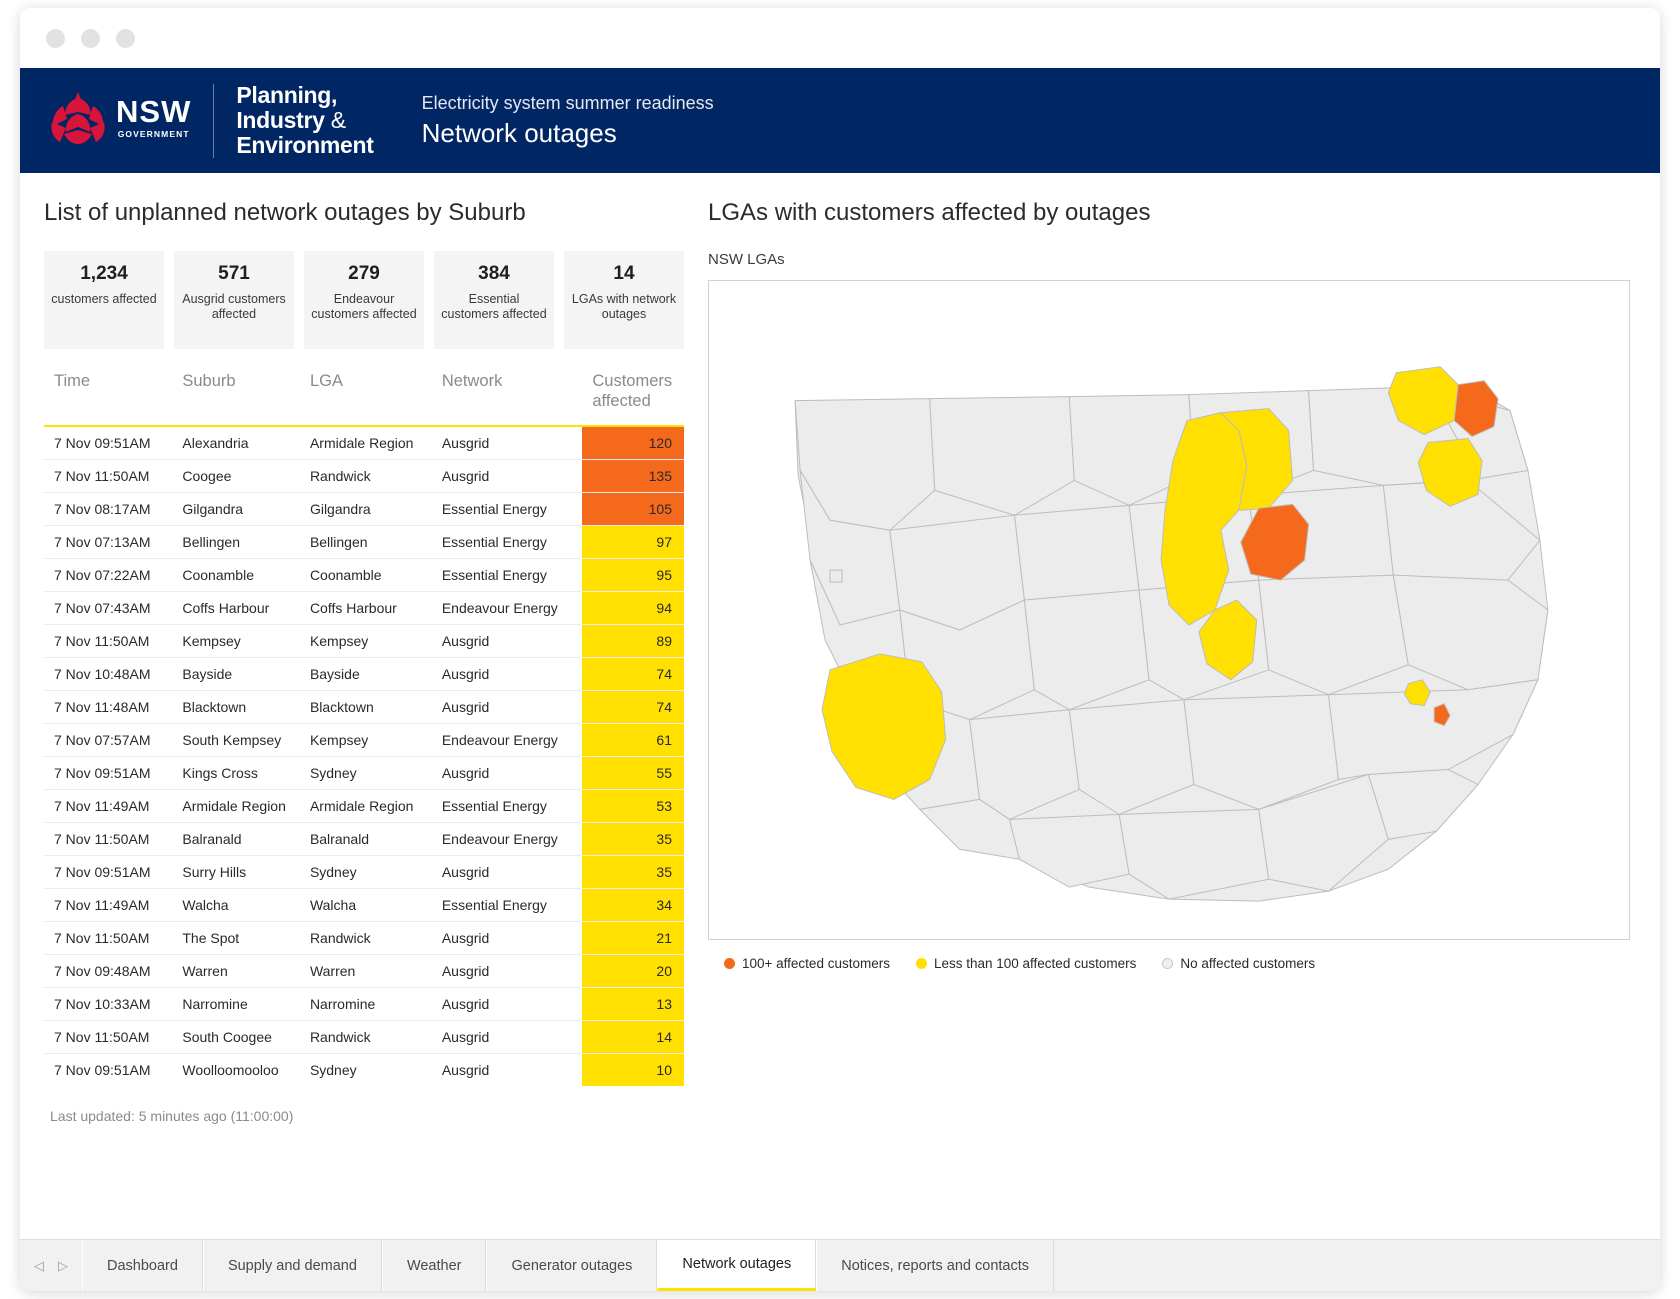 This screenshot has width=1680, height=1299. What do you see at coordinates (102, 509) in the screenshot?
I see `cell-time: 7 Nov 08:17AM` at bounding box center [102, 509].